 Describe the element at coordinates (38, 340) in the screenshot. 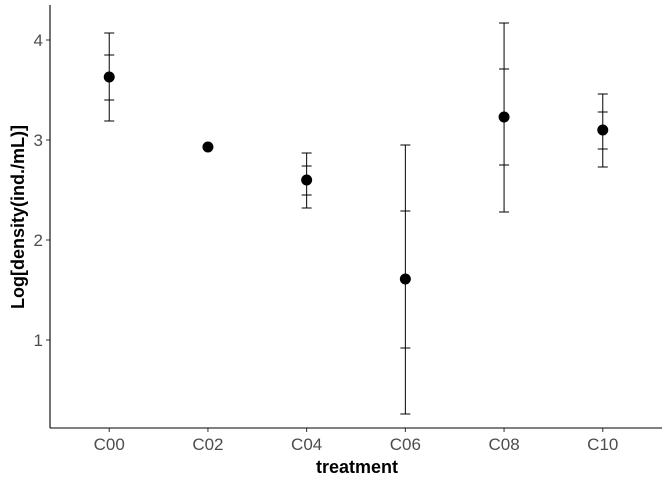

I see `y-tick-label: 1` at that location.